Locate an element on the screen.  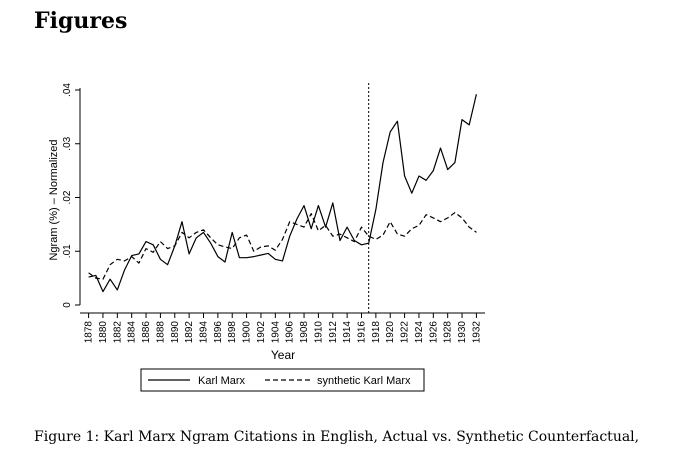
x-tick-label: 1886 is located at coordinates (146, 332).